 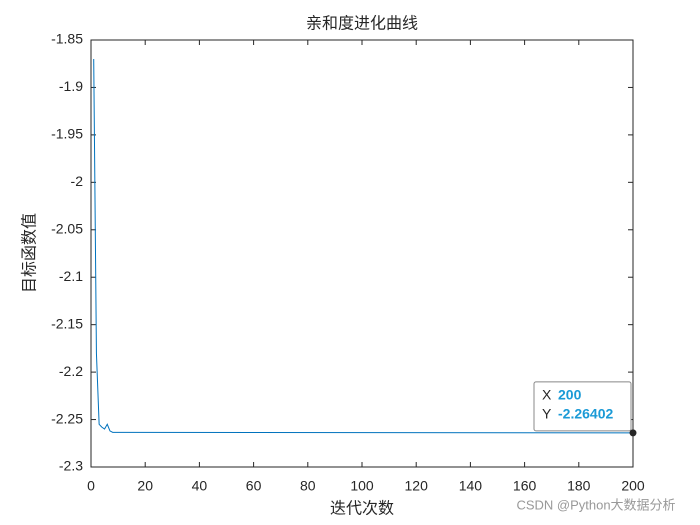 I want to click on datatip-marker, so click(x=633, y=433).